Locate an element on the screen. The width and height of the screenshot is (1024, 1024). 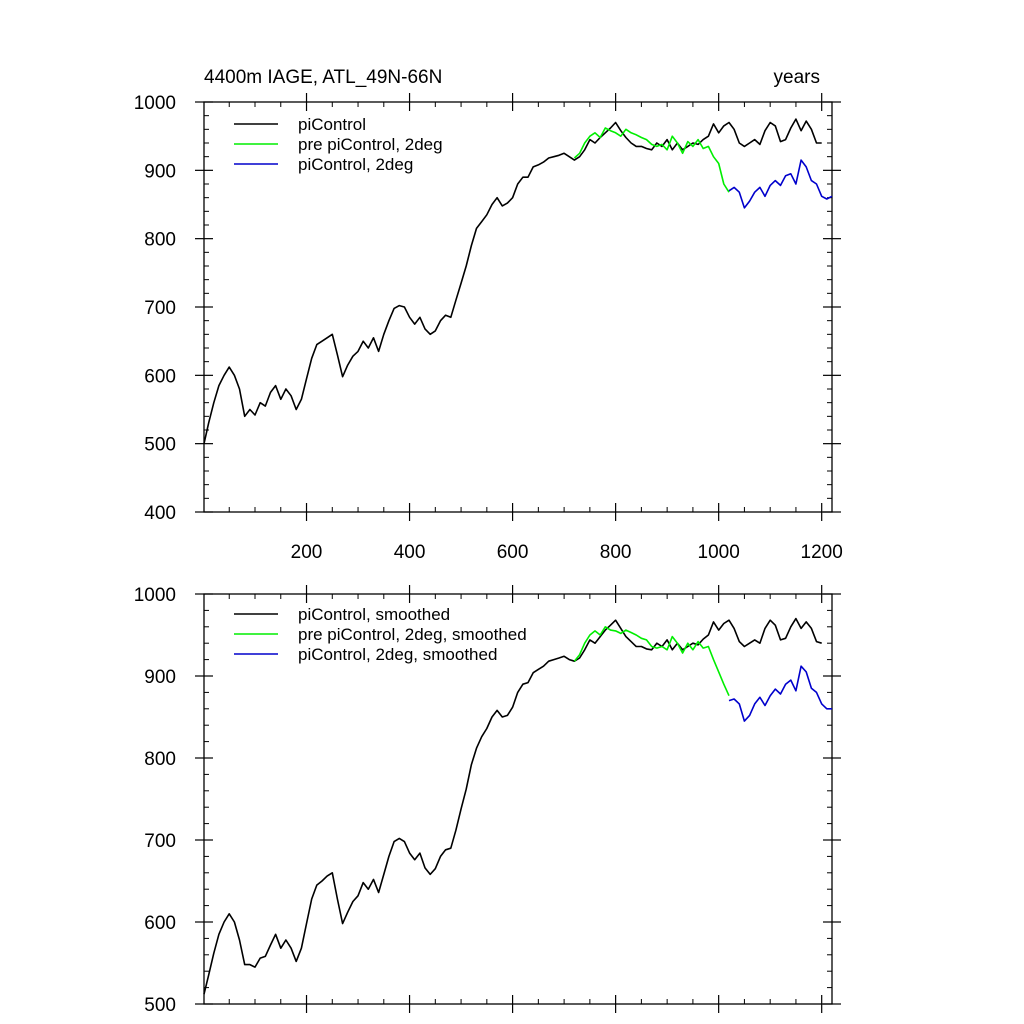
x-tick-label: 400 is located at coordinates (410, 552).